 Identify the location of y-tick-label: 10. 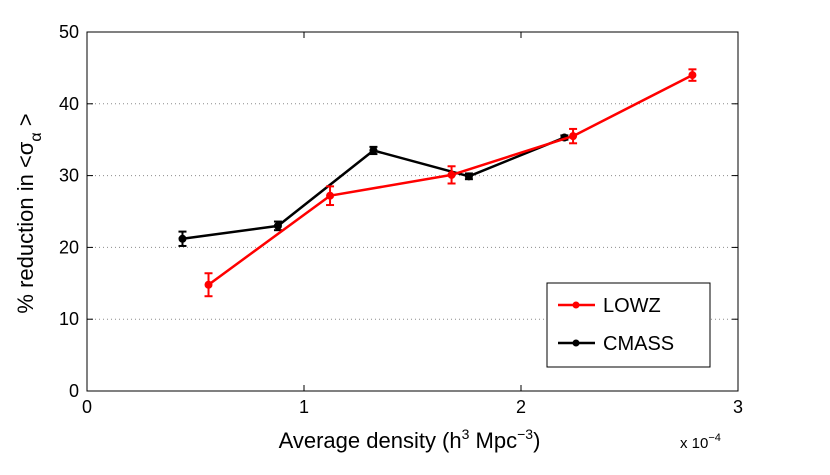
(69, 319).